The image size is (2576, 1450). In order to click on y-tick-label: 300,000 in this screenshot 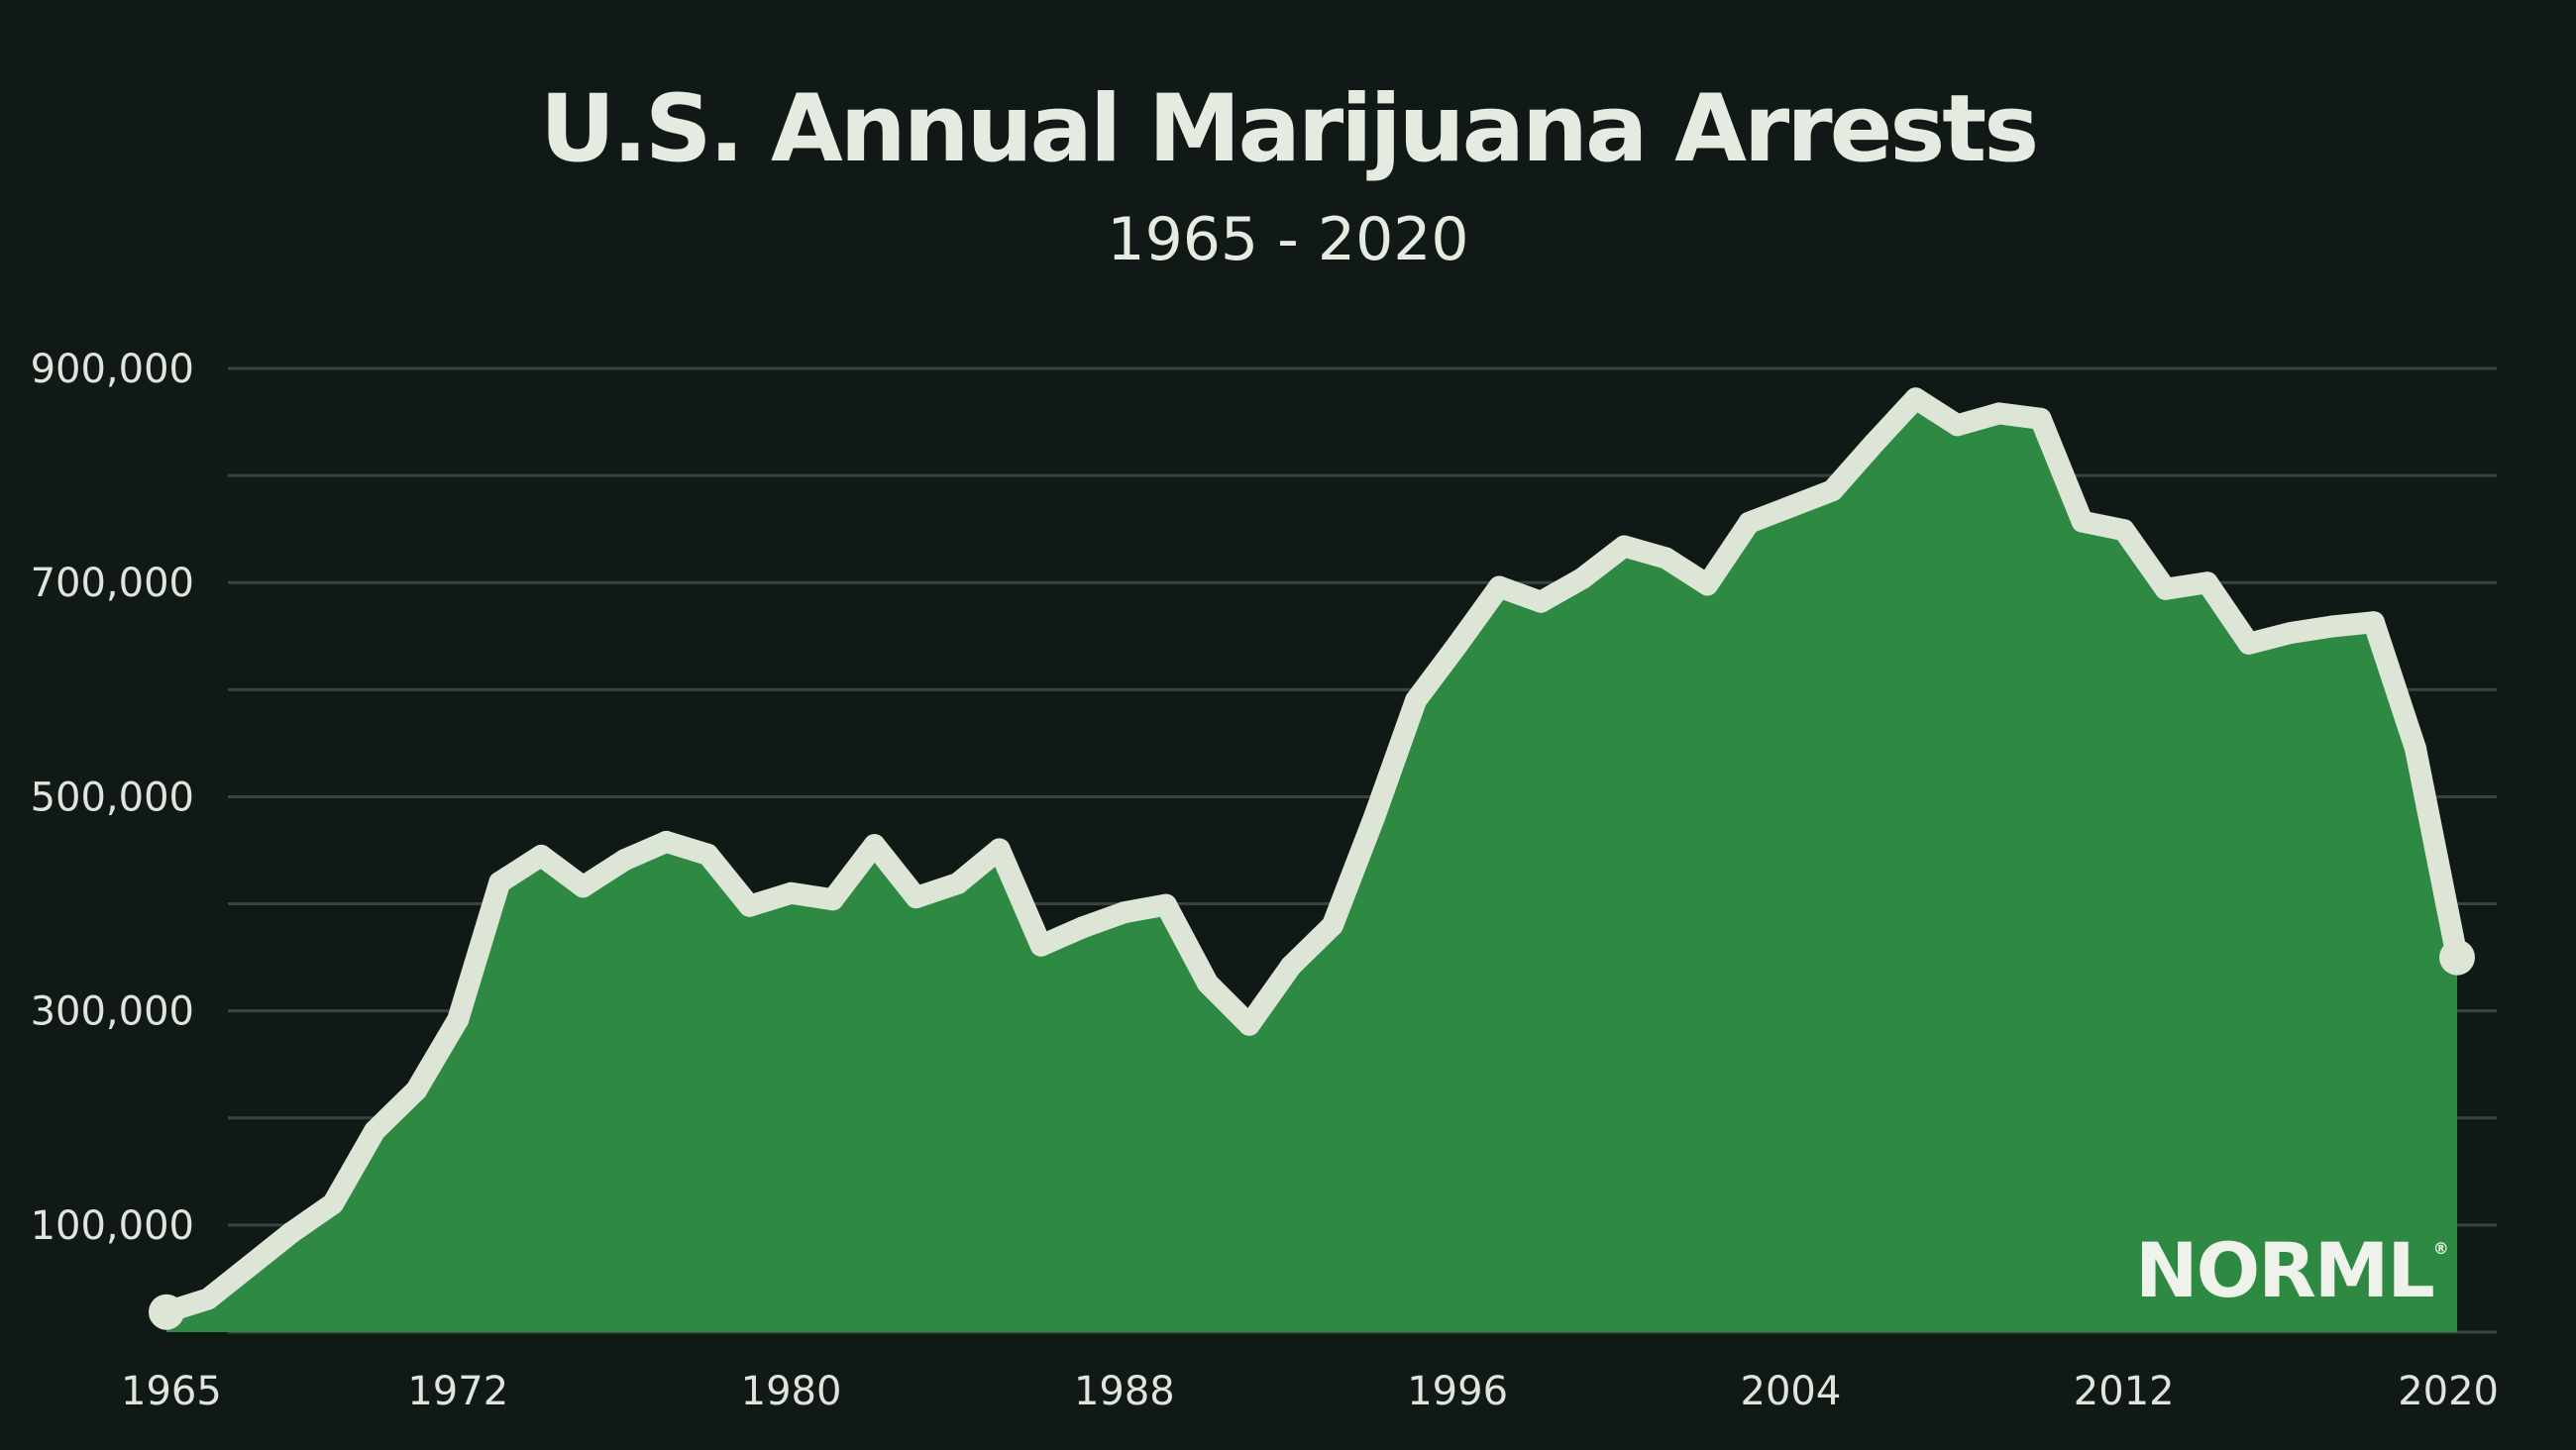, I will do `click(112, 1012)`.